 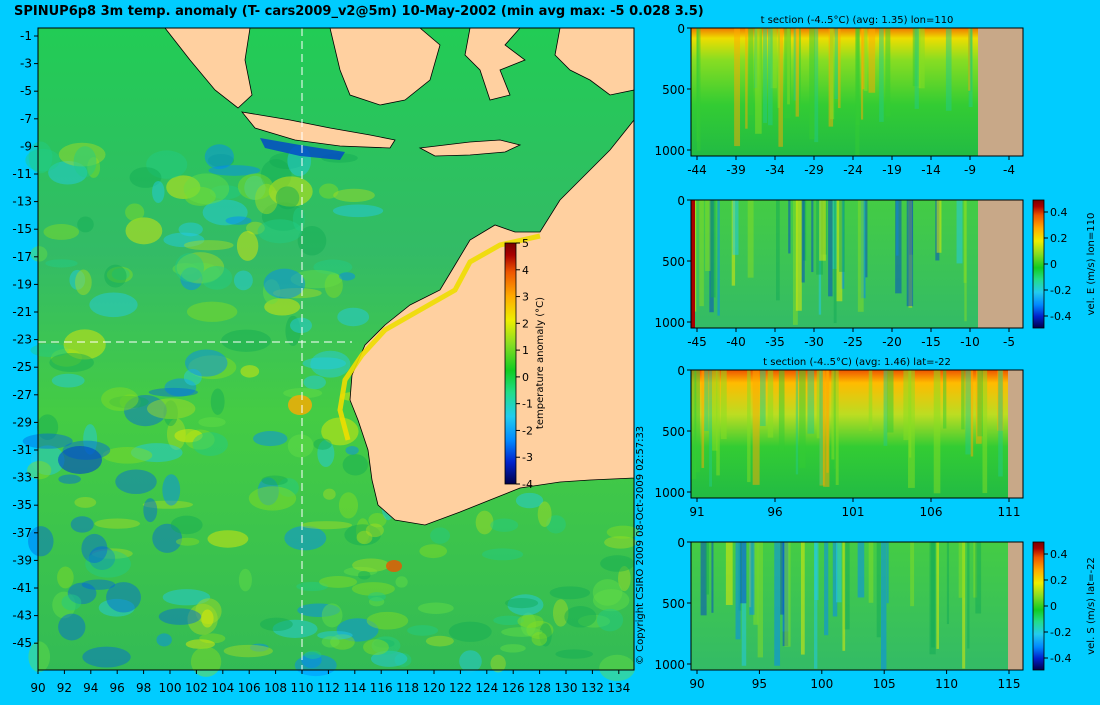 What do you see at coordinates (525, 323) in the screenshot?
I see `map-colorbar-tick-label: 2` at bounding box center [525, 323].